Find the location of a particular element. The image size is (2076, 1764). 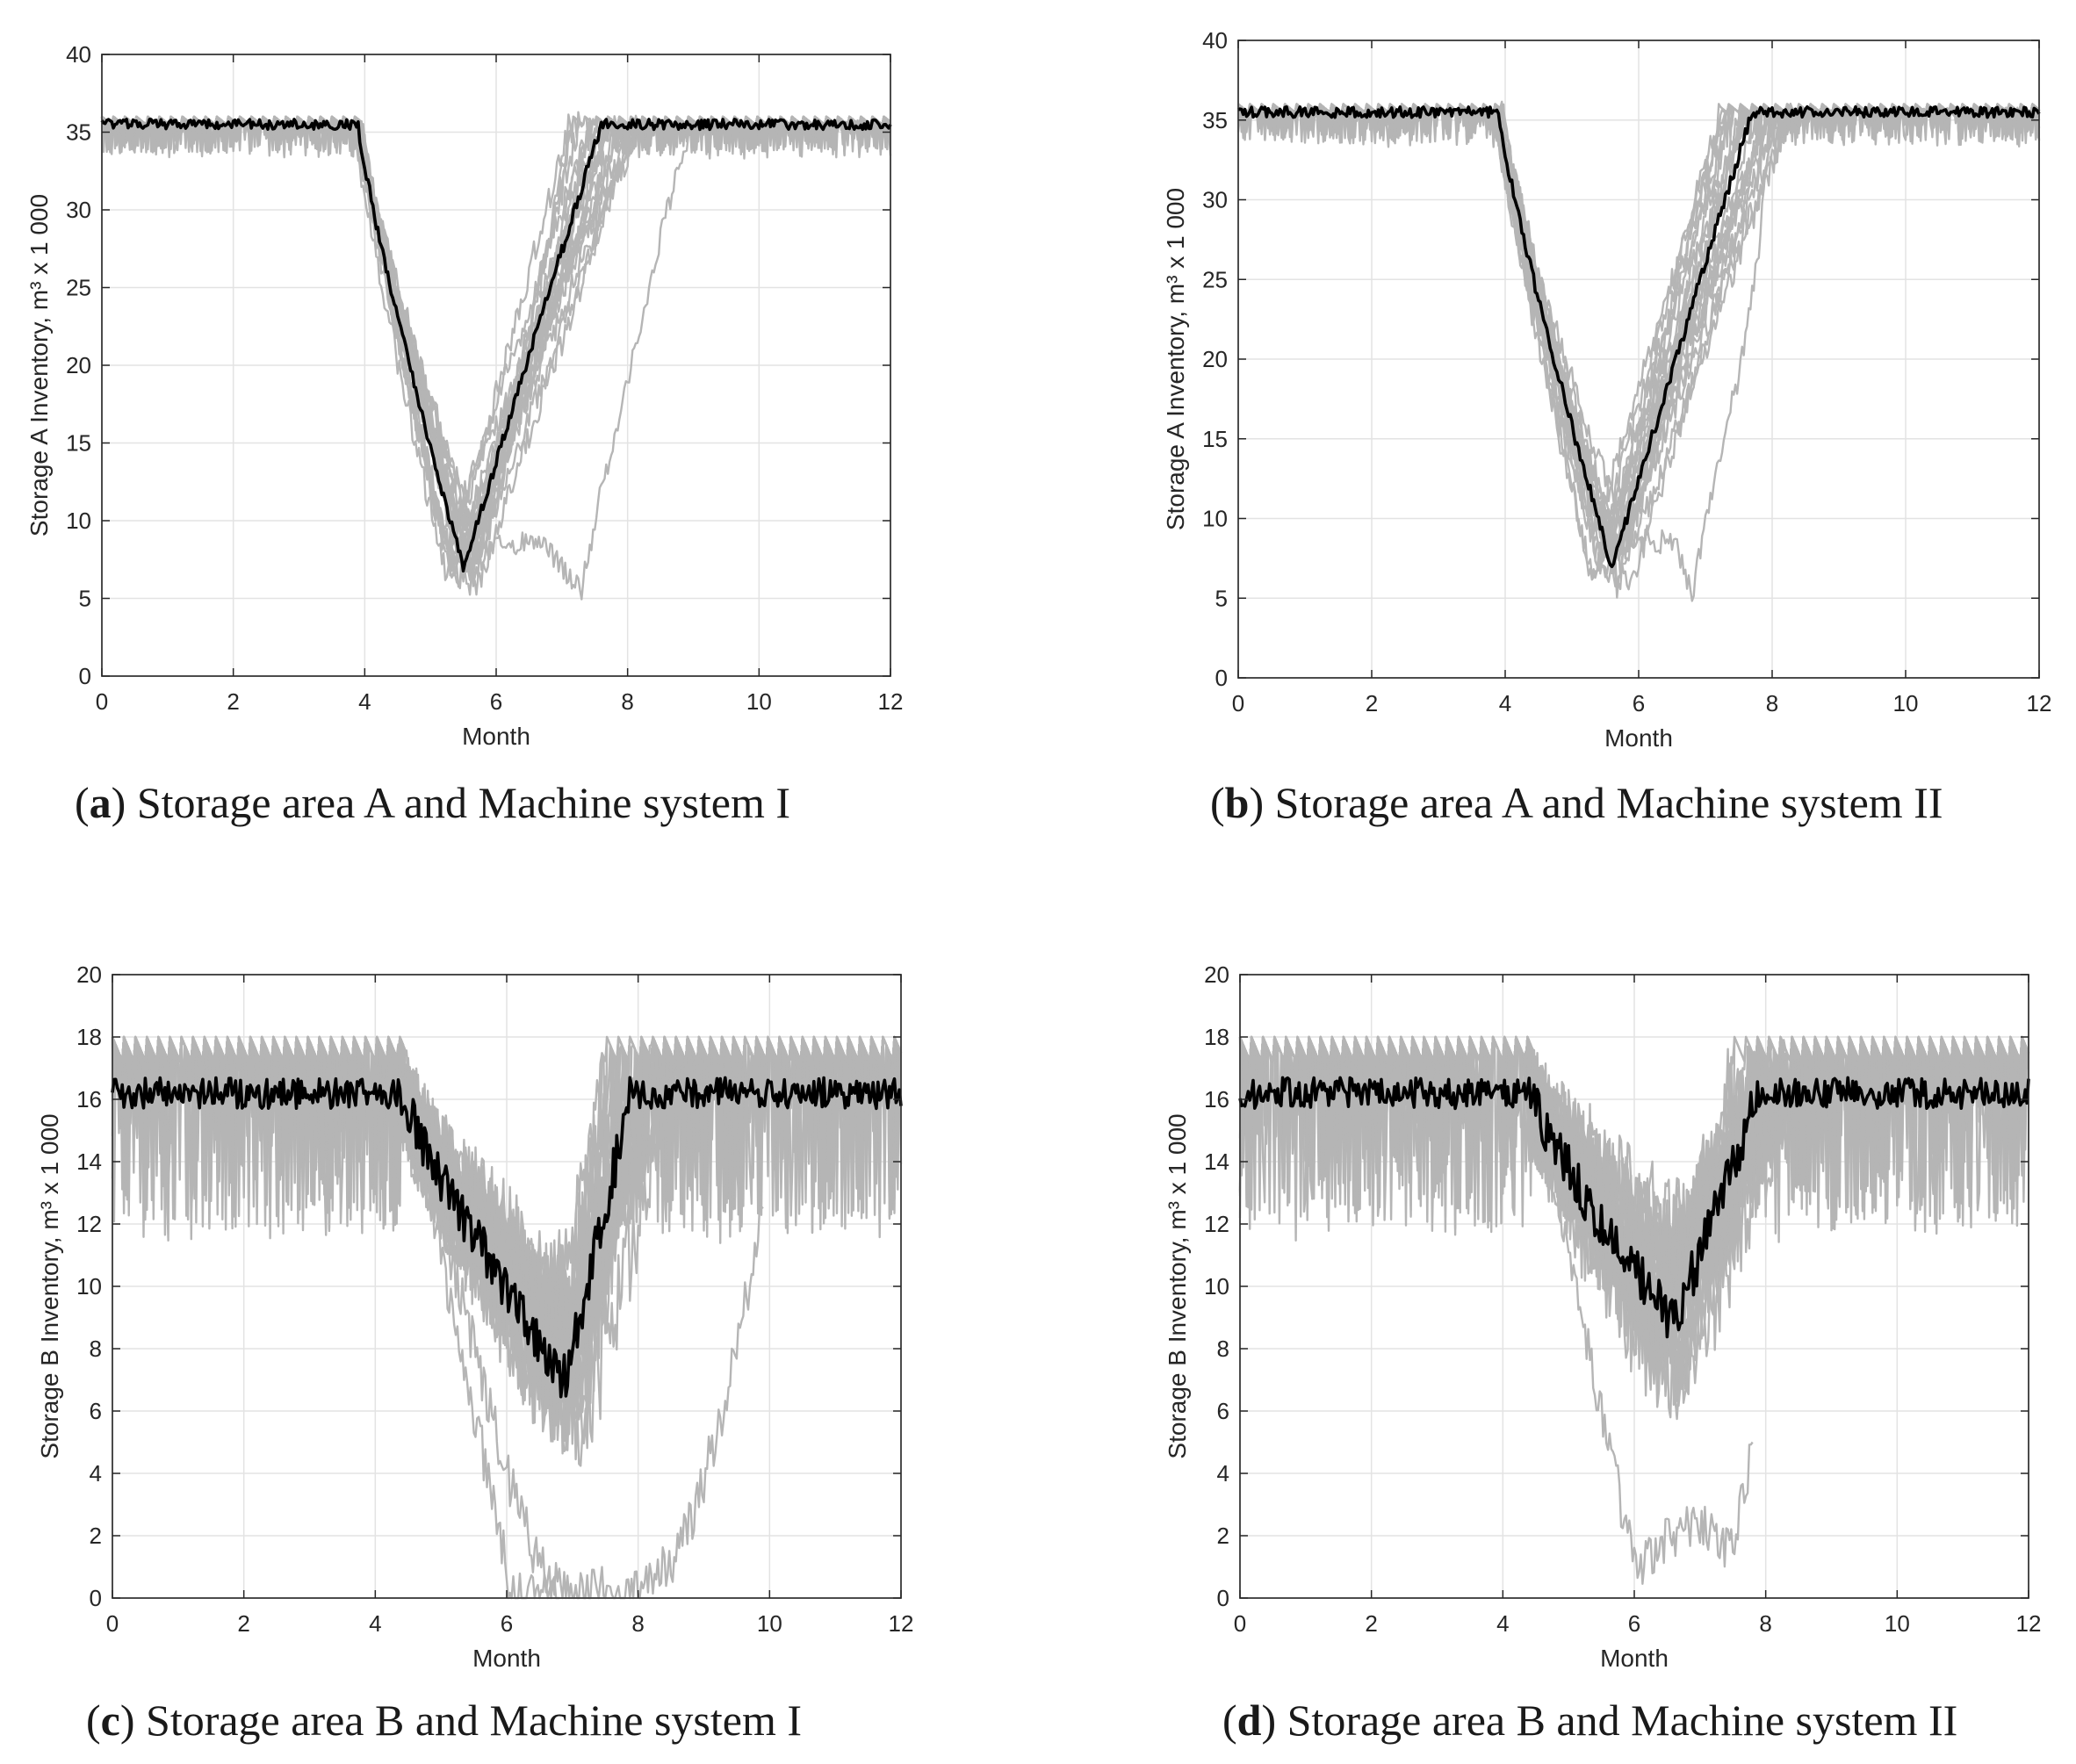

caption-c: (c) Storage area B and Machine system I is located at coordinates (444, 1720).